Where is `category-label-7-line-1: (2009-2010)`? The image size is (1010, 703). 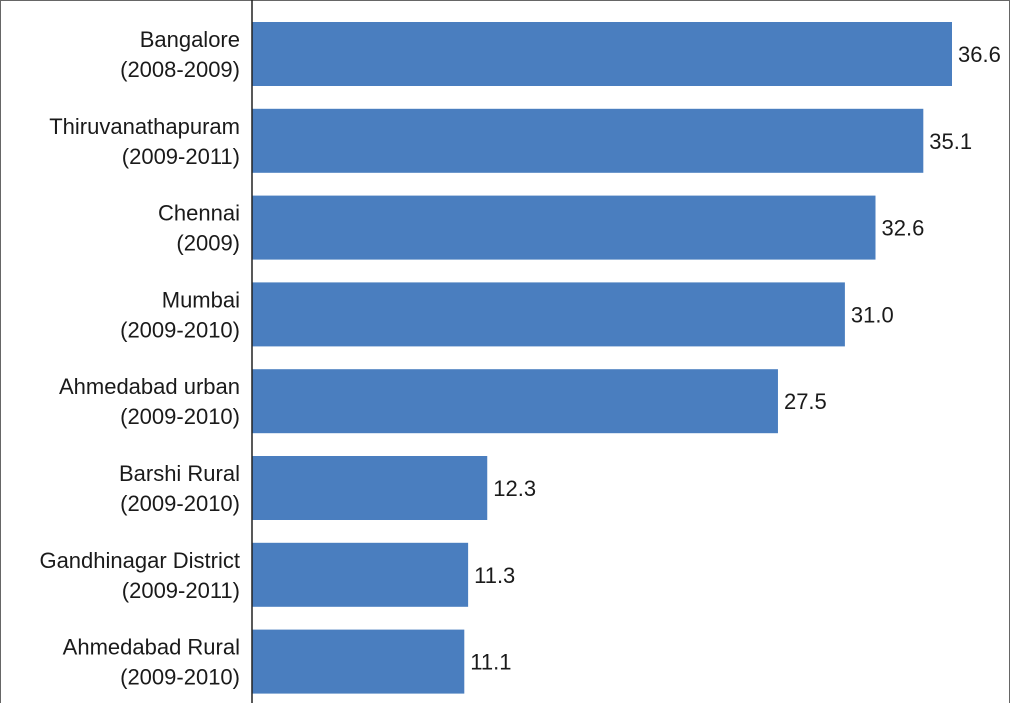
category-label-7-line-1: (2009-2010) is located at coordinates (180, 677).